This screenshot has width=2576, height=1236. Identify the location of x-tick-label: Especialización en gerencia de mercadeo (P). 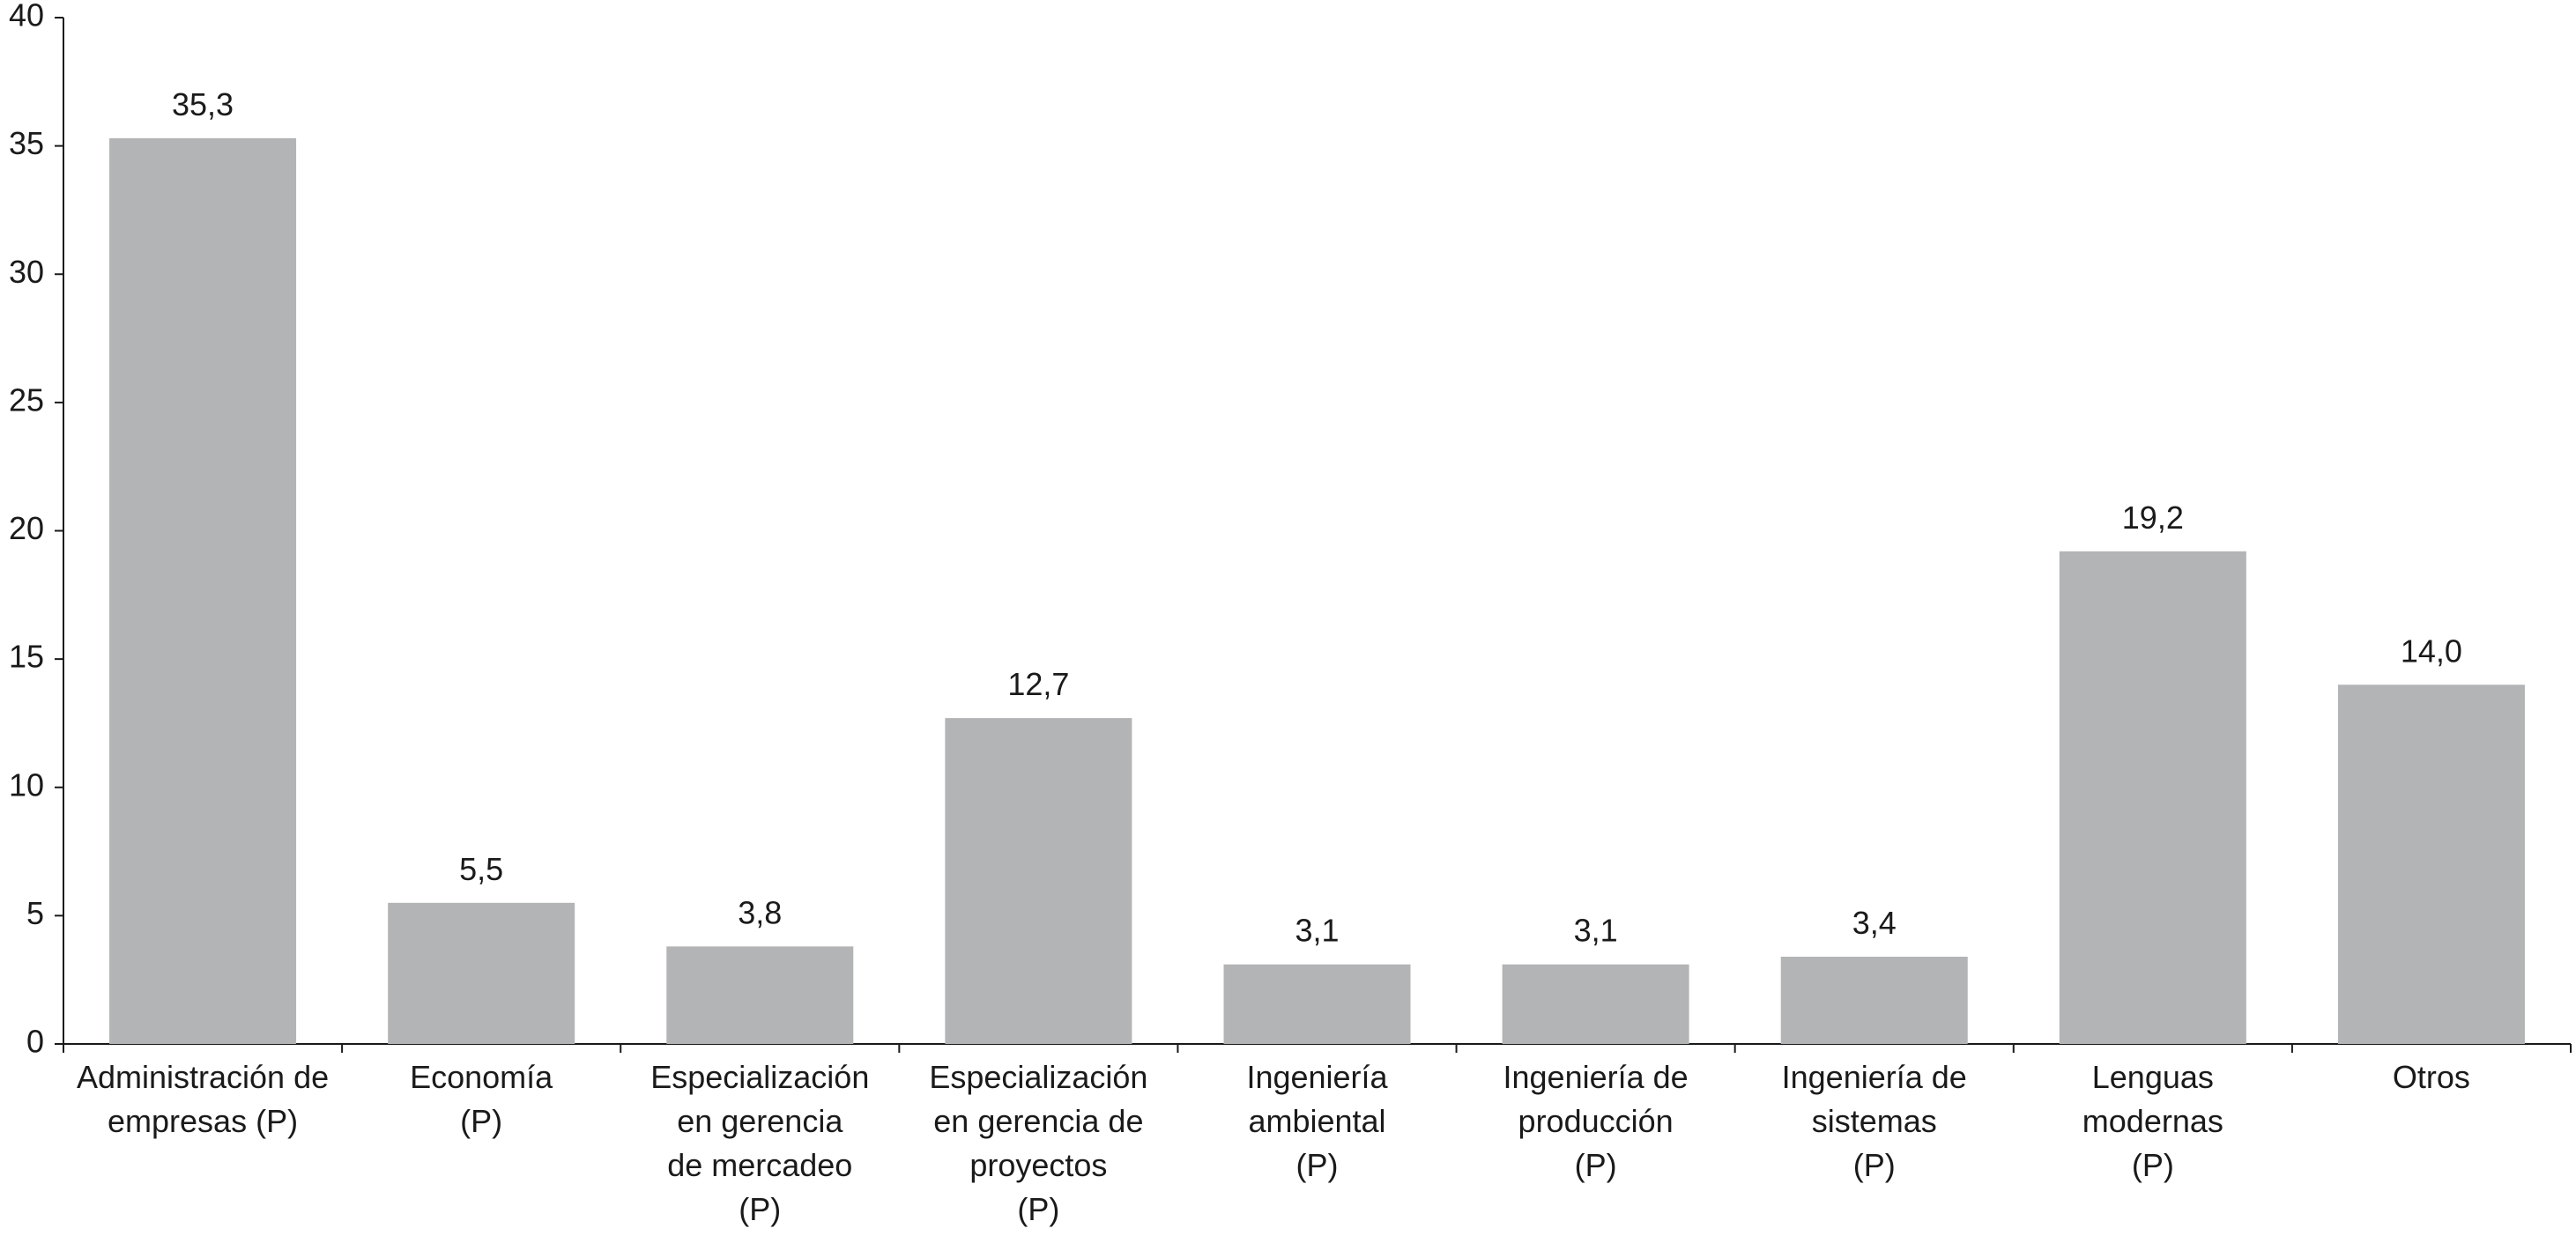
(759, 1143).